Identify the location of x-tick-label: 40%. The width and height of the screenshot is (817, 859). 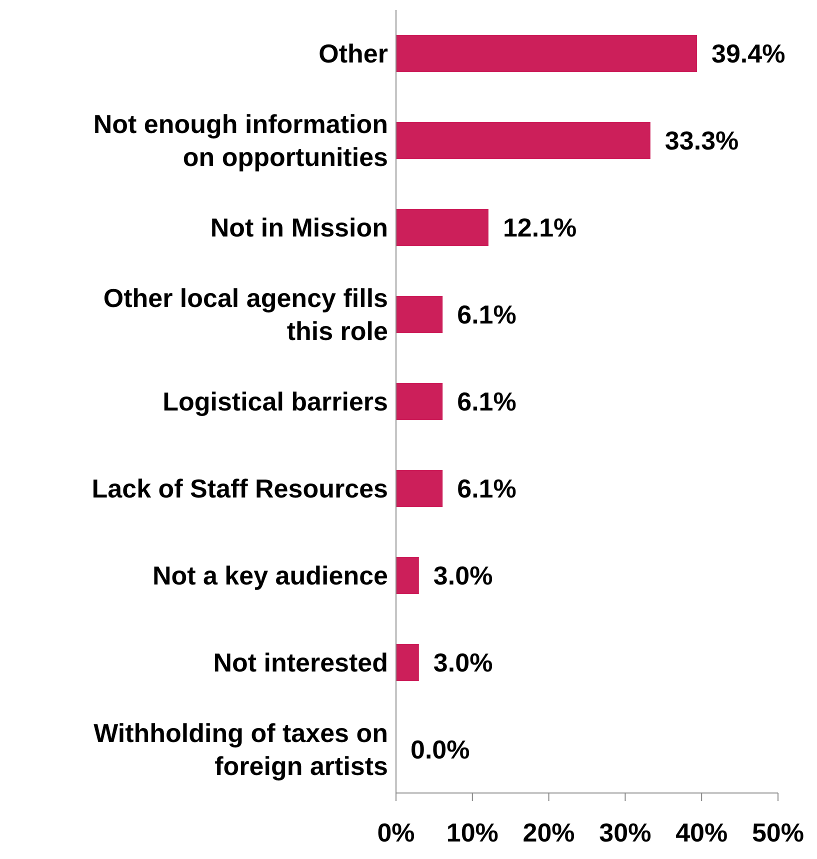
(702, 832).